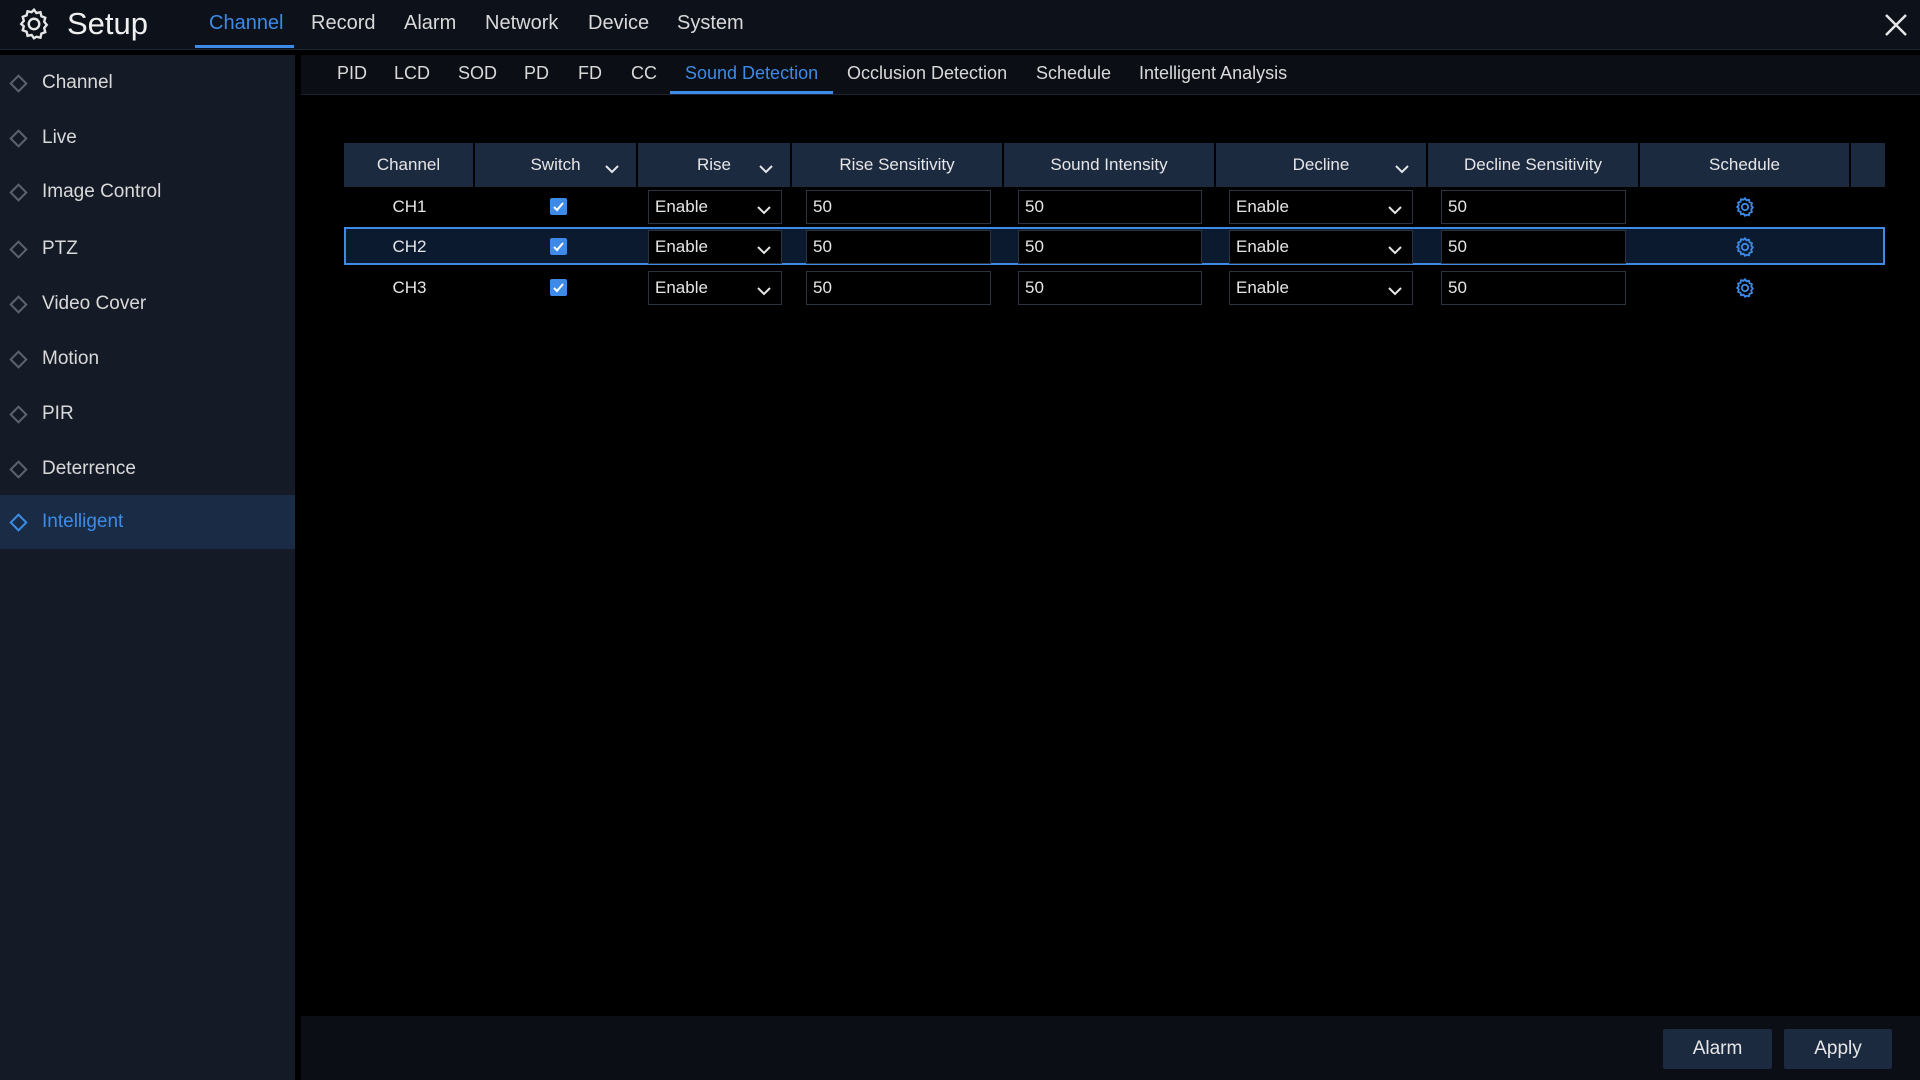 Image resolution: width=1920 pixels, height=1080 pixels. What do you see at coordinates (59, 137) in the screenshot?
I see `sidebar-label: Live` at bounding box center [59, 137].